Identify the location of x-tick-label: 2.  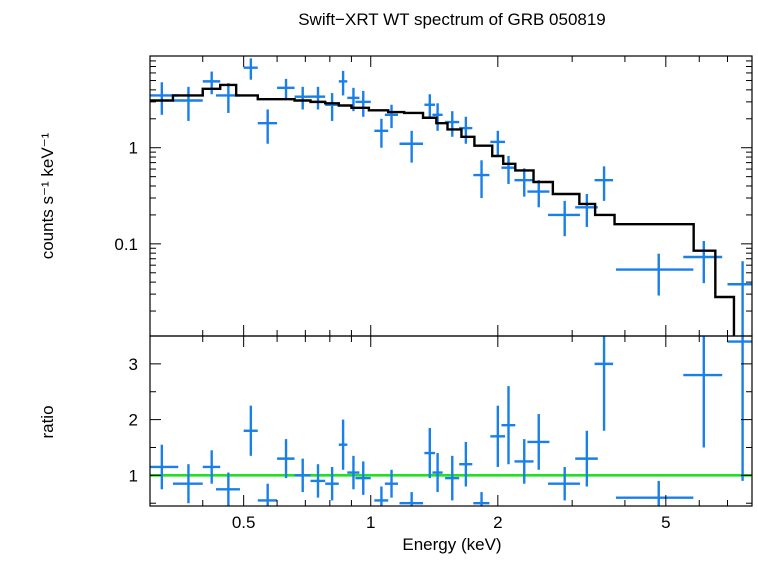
(497, 522).